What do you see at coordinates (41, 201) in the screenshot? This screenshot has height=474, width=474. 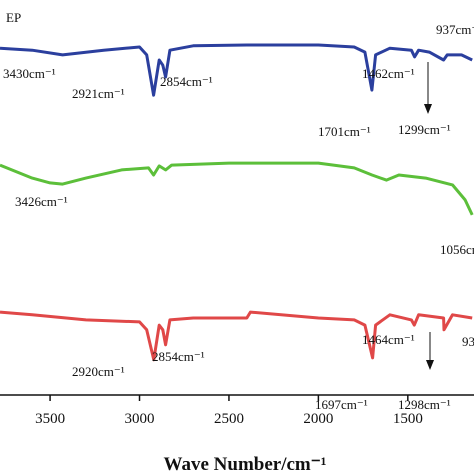 I see `annotation: 3426cm⁻¹` at bounding box center [41, 201].